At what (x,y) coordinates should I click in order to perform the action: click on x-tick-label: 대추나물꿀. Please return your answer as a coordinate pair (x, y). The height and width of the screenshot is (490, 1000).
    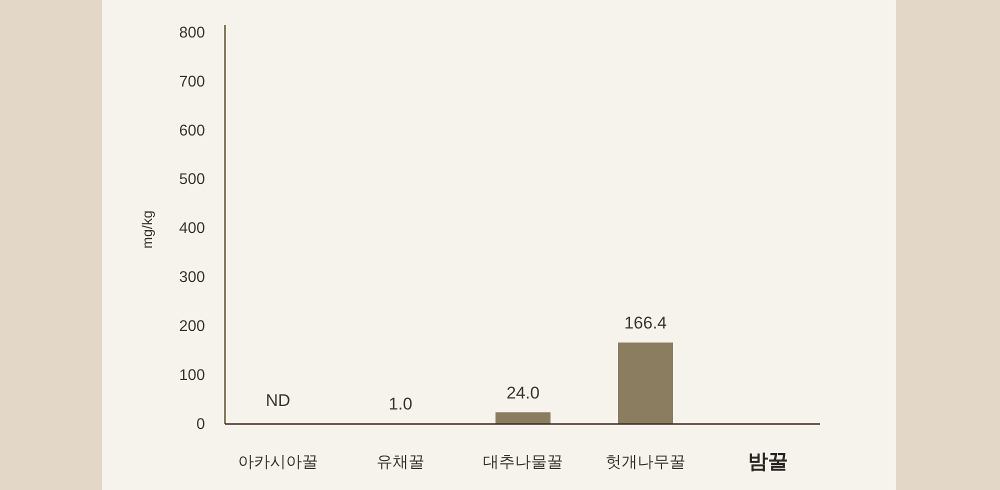
    Looking at the image, I should click on (523, 462).